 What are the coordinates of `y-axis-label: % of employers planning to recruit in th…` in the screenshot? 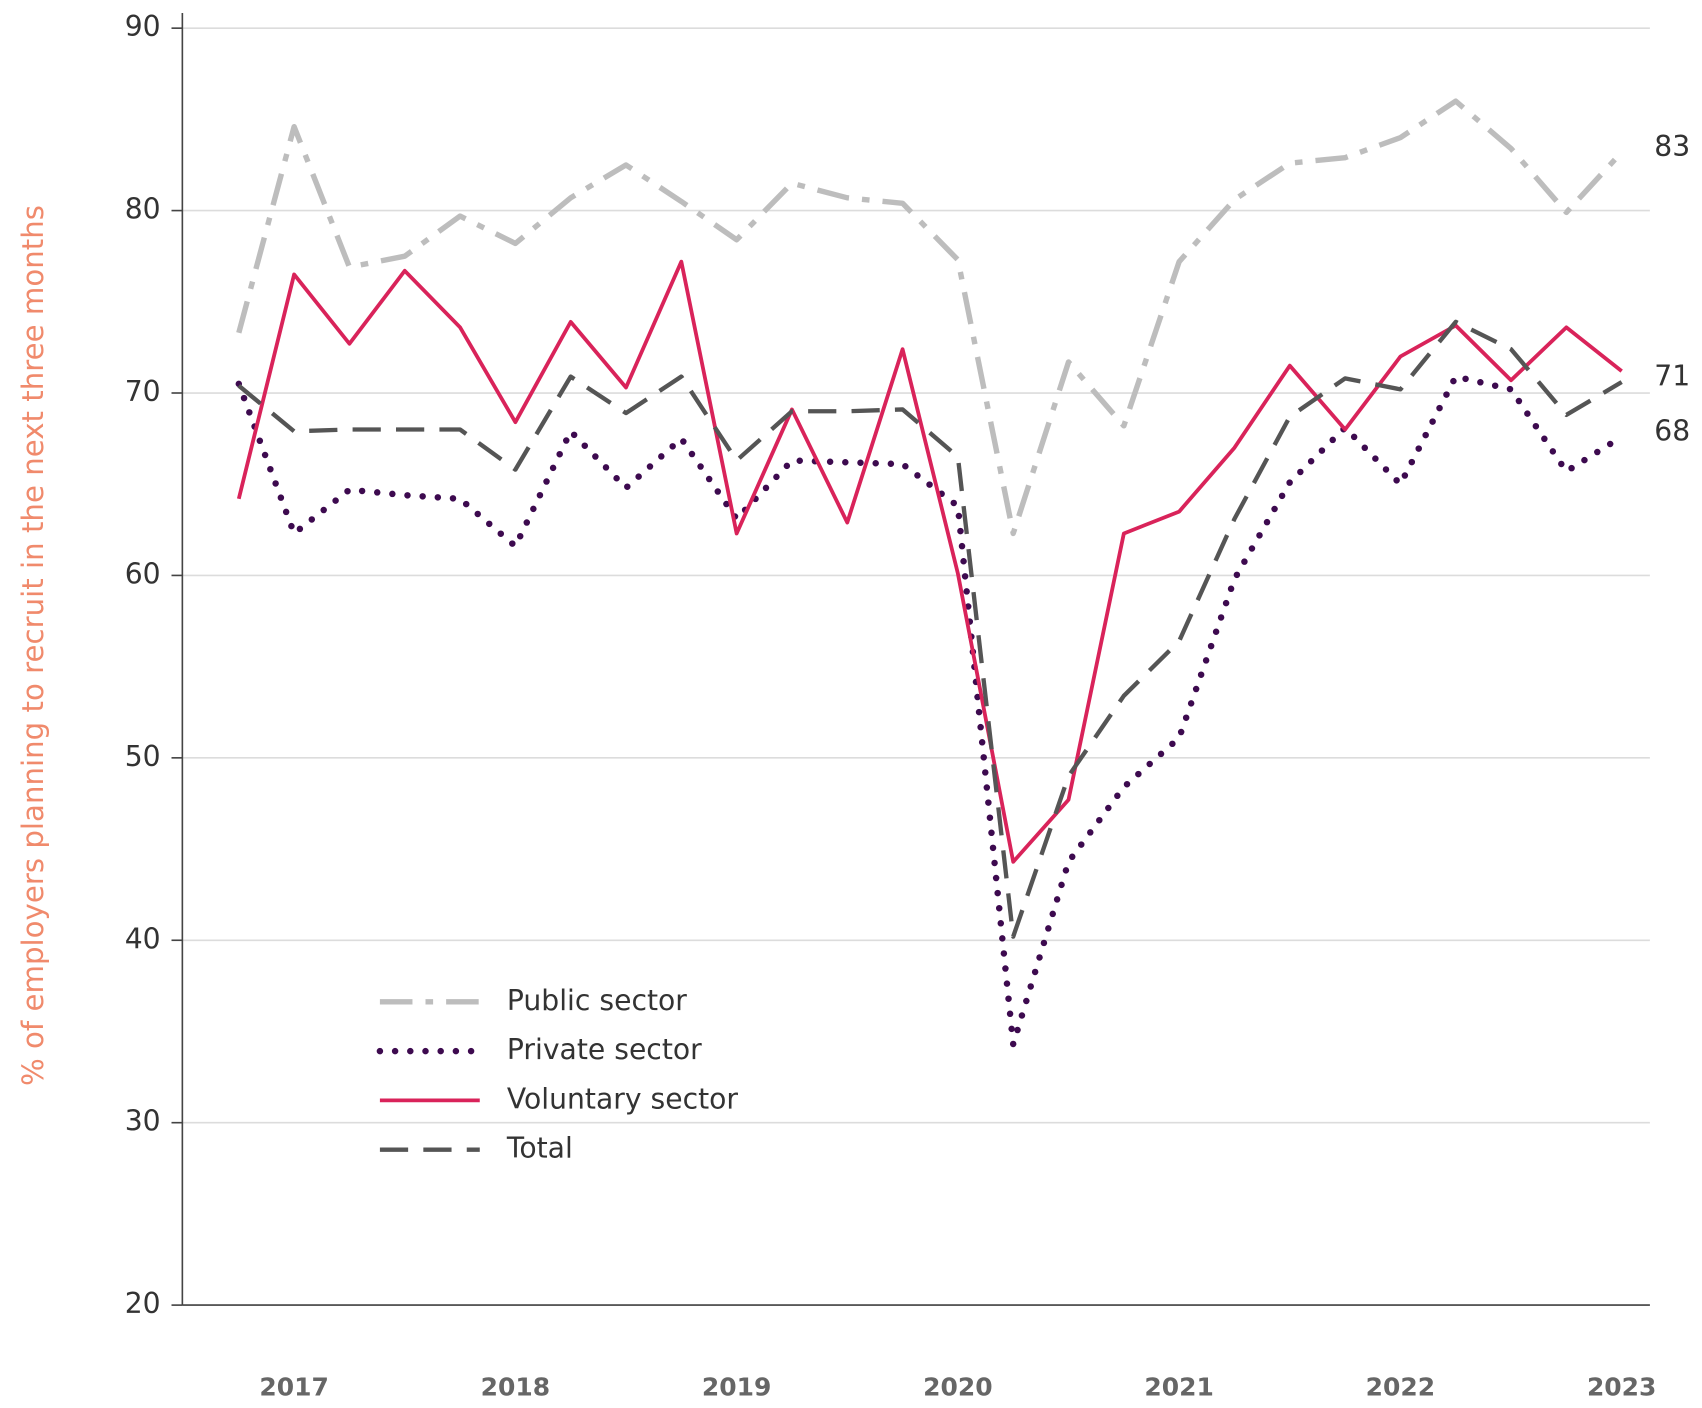 It's located at (33, 645).